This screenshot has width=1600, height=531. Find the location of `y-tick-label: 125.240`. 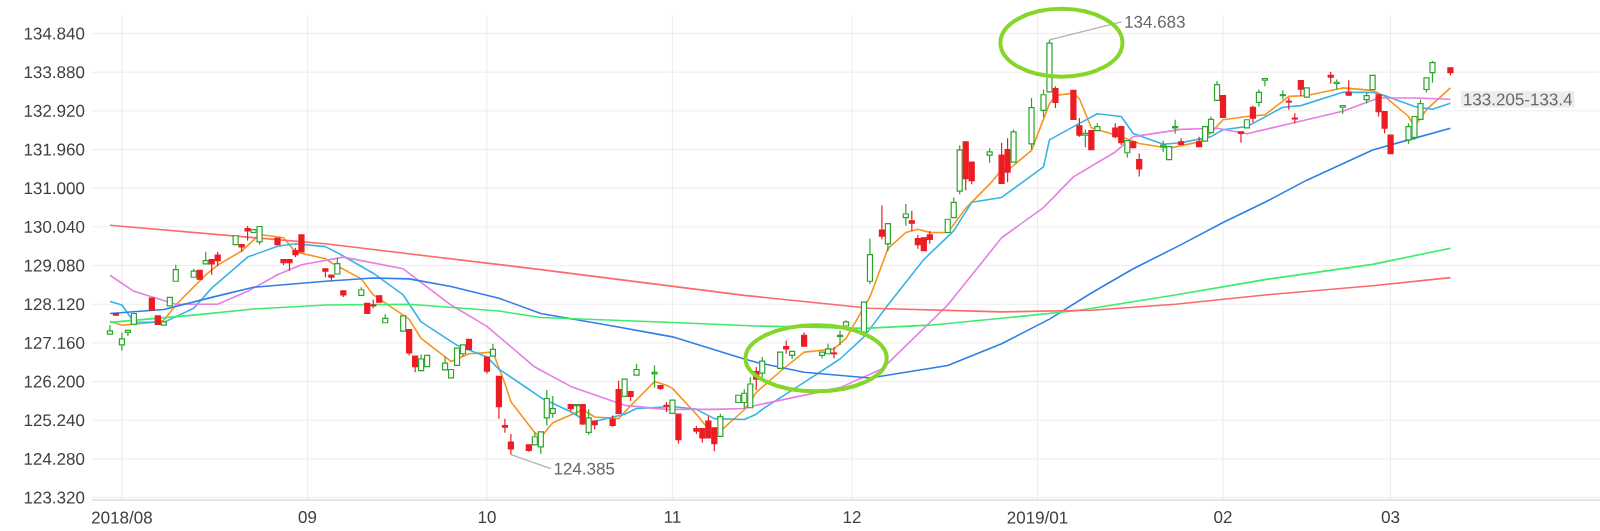

y-tick-label: 125.240 is located at coordinates (54, 420).